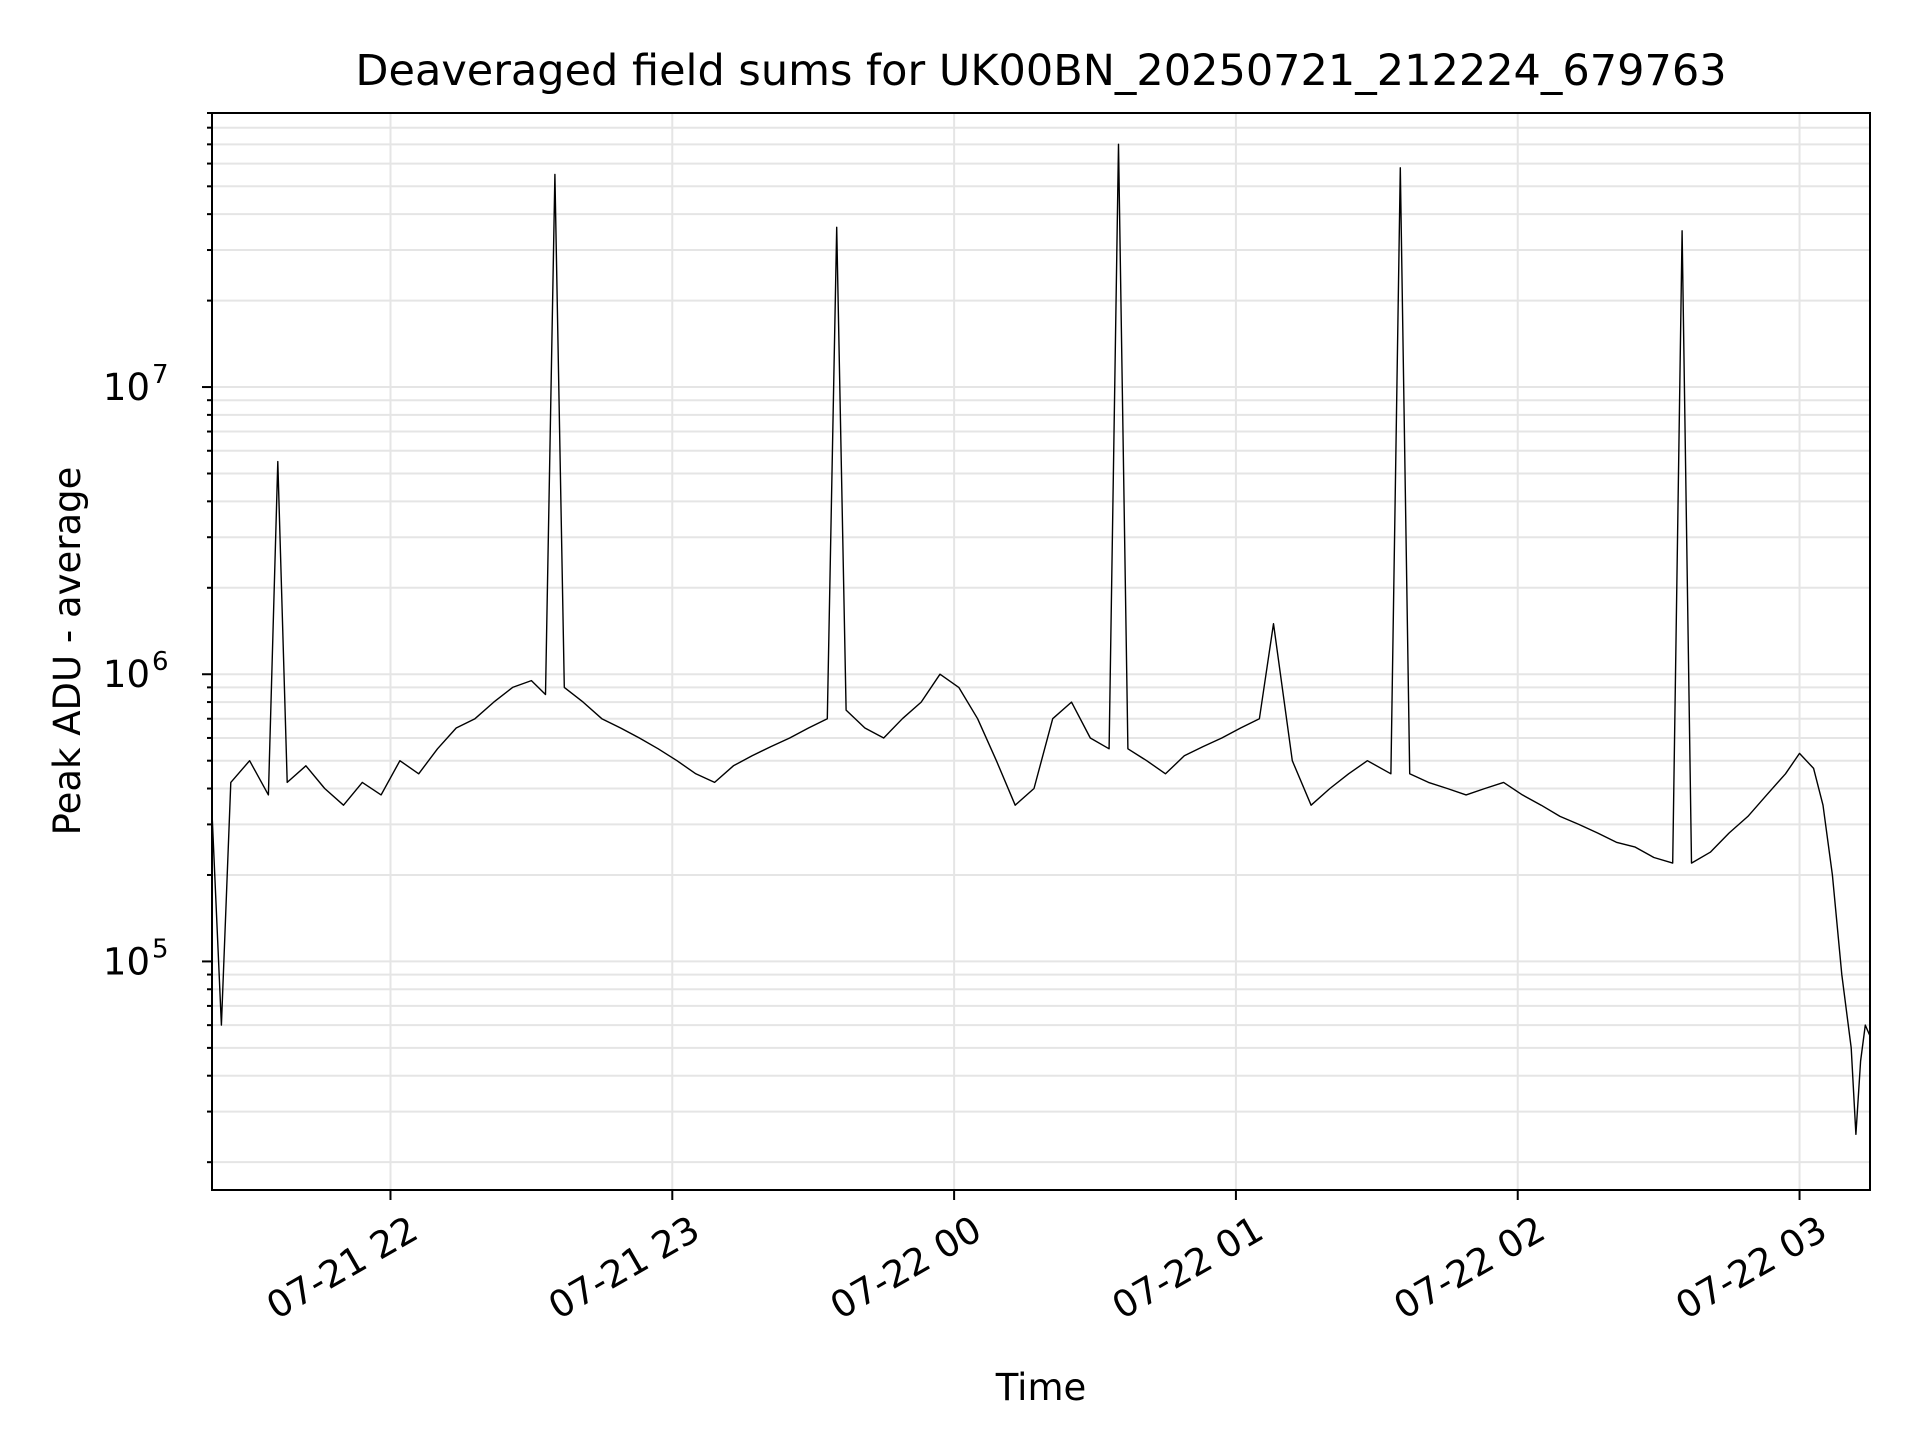 The width and height of the screenshot is (1920, 1440). What do you see at coordinates (160, 375) in the screenshot?
I see `y-tick-exponent: 7` at bounding box center [160, 375].